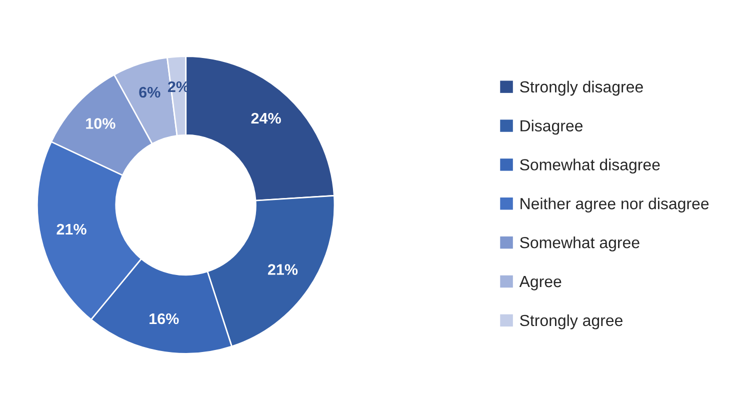  Describe the element at coordinates (590, 166) in the screenshot. I see `legend-label: Somewhat disagree` at that location.